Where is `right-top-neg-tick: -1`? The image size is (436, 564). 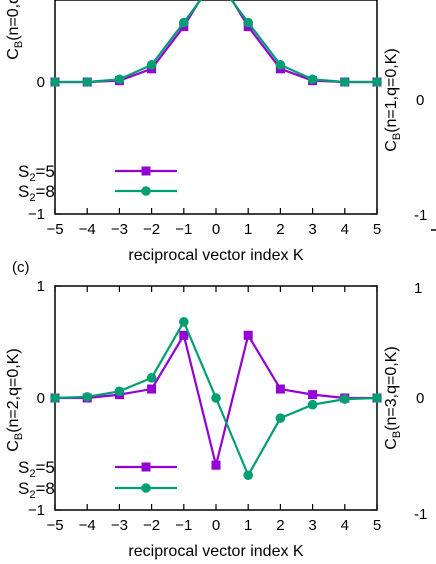
right-top-neg-tick: -1 is located at coordinates (420, 215).